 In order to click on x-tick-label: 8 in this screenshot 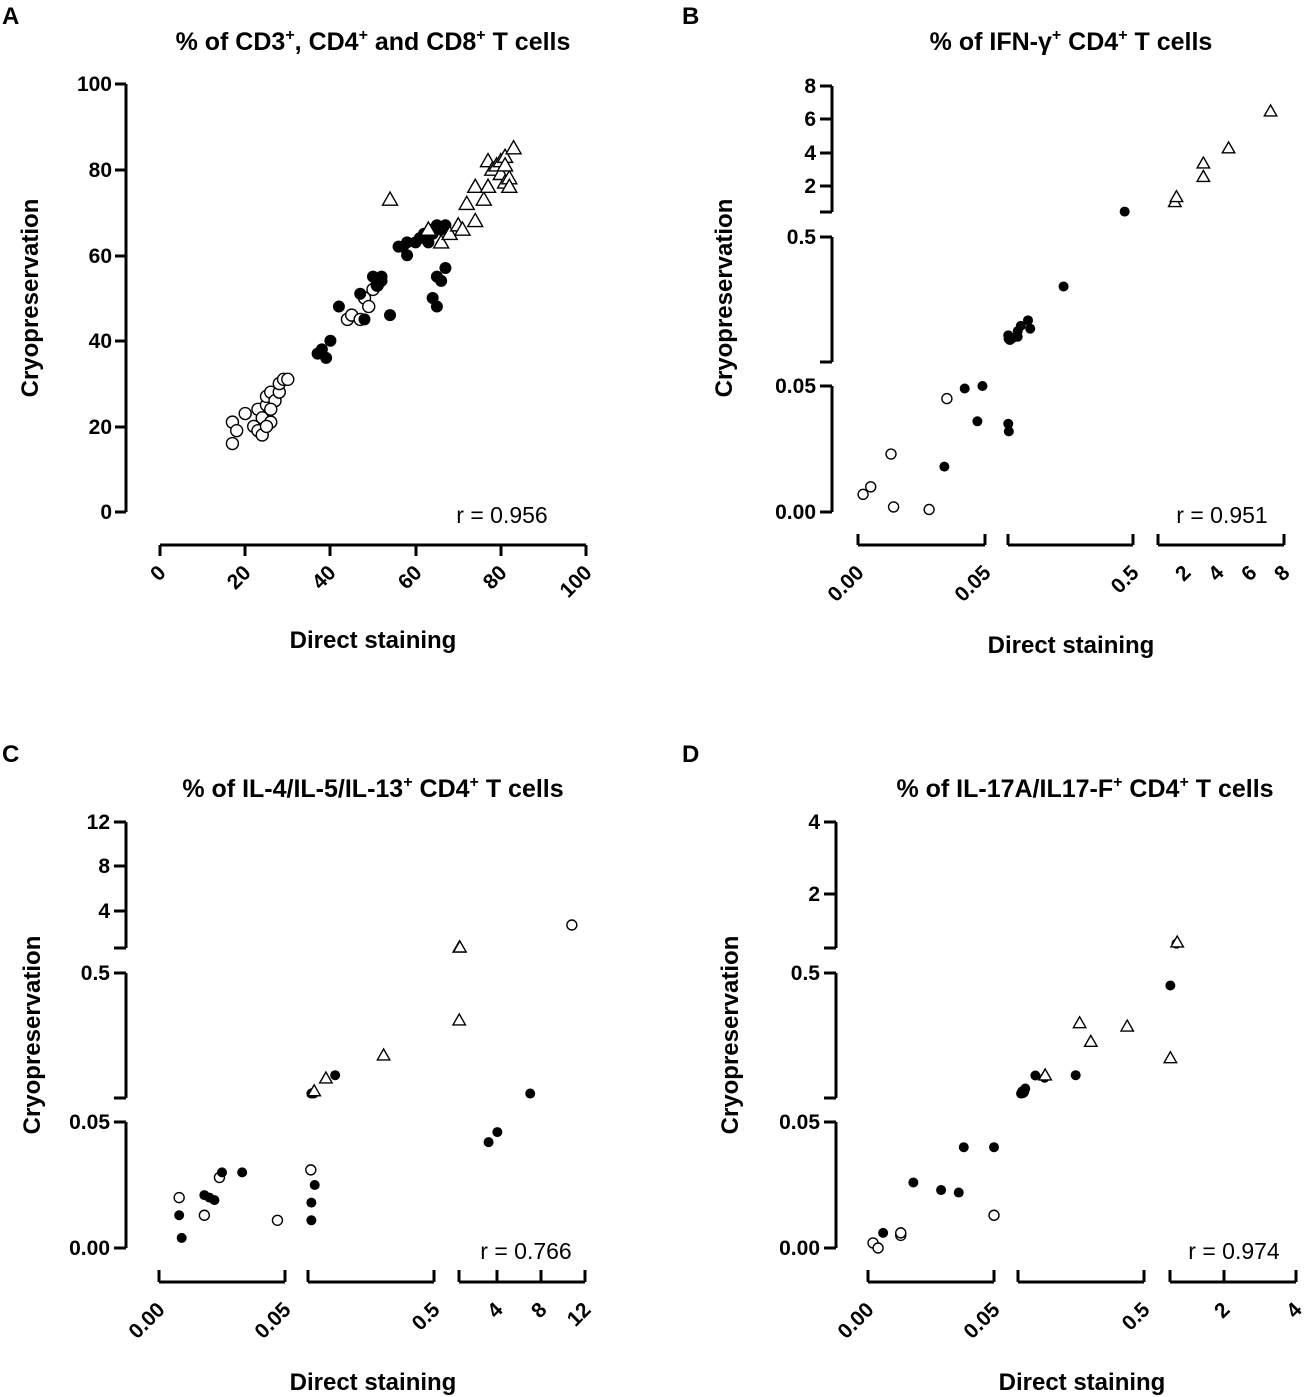, I will do `click(1282, 573)`.